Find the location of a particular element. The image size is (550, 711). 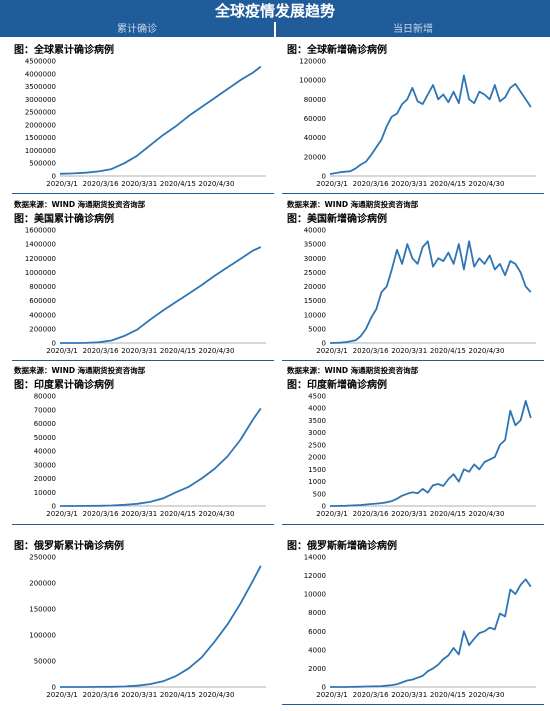

y-tick-label: 1000 is located at coordinates (317, 482).